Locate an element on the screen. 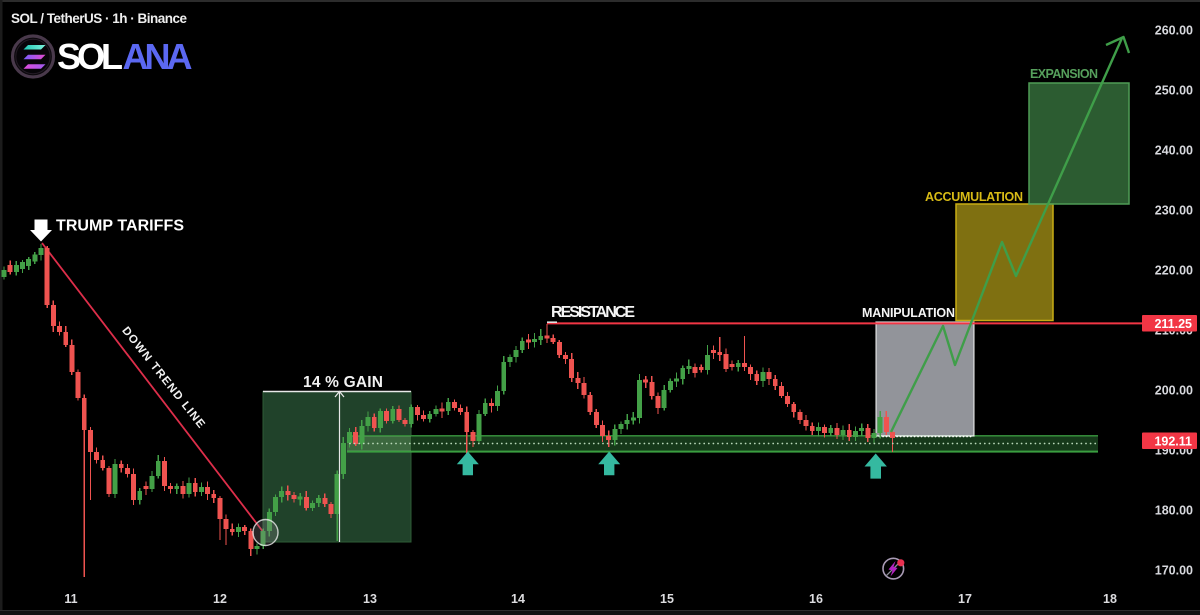  svg-text: 13 is located at coordinates (370, 599).